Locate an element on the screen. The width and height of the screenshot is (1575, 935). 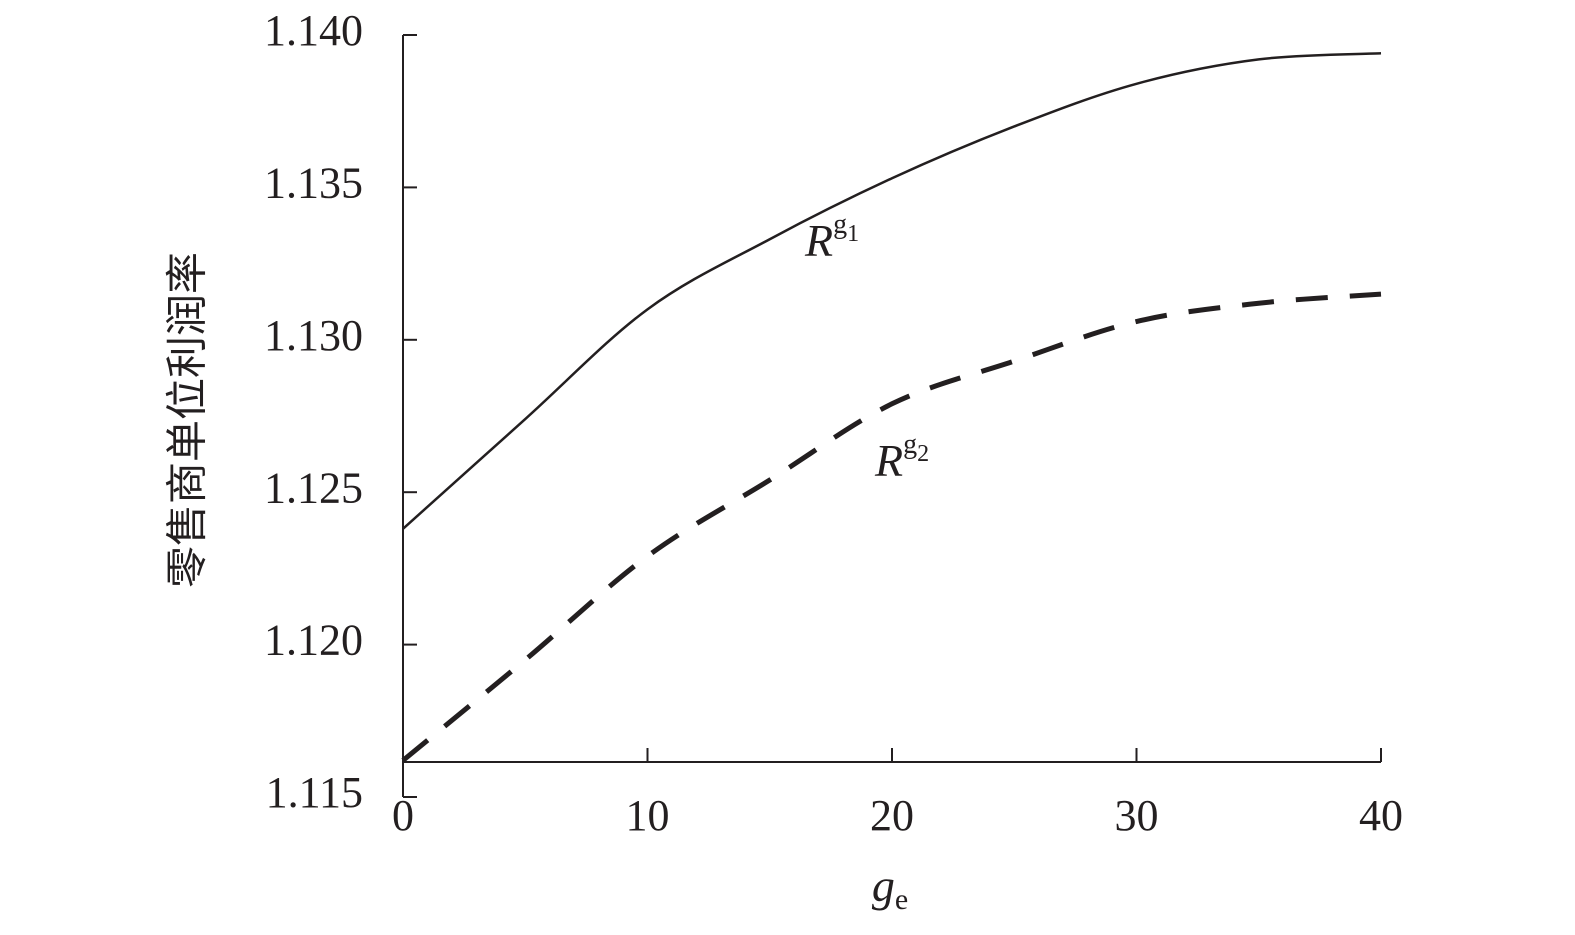
series-label-sub: 1 is located at coordinates (853, 234).